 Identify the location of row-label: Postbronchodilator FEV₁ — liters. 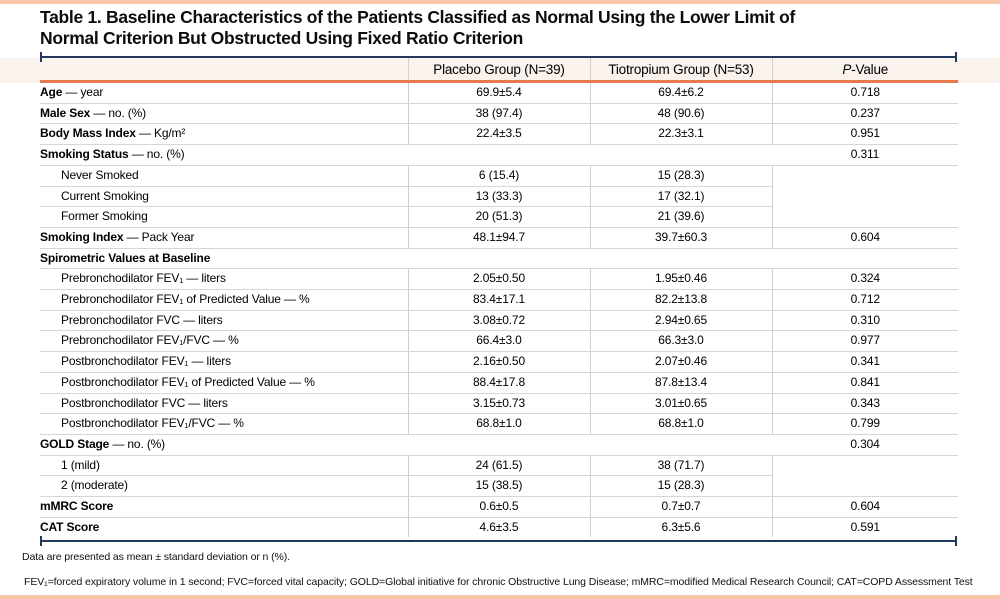
(224, 362).